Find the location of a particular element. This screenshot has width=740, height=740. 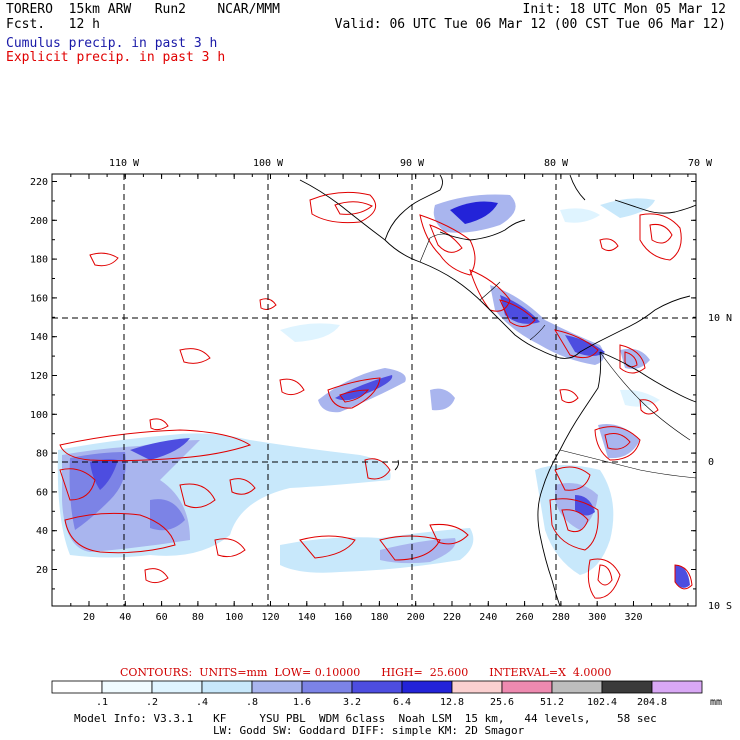

colorbar-label: 102.4 is located at coordinates (602, 702).